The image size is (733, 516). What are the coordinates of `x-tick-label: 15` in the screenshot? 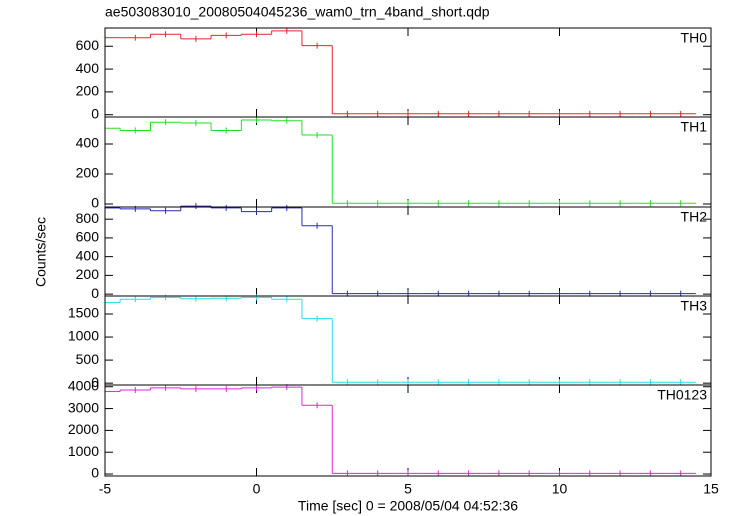 It's located at (711, 489).